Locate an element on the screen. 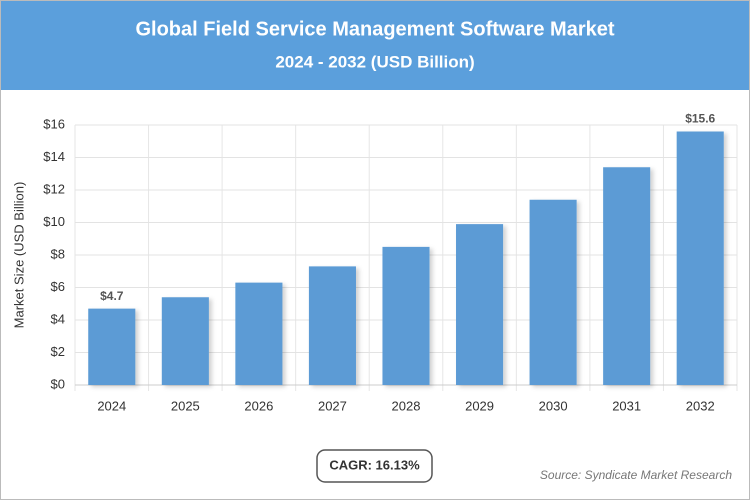 This screenshot has width=750, height=500. y-tick-label: $8 is located at coordinates (58, 253).